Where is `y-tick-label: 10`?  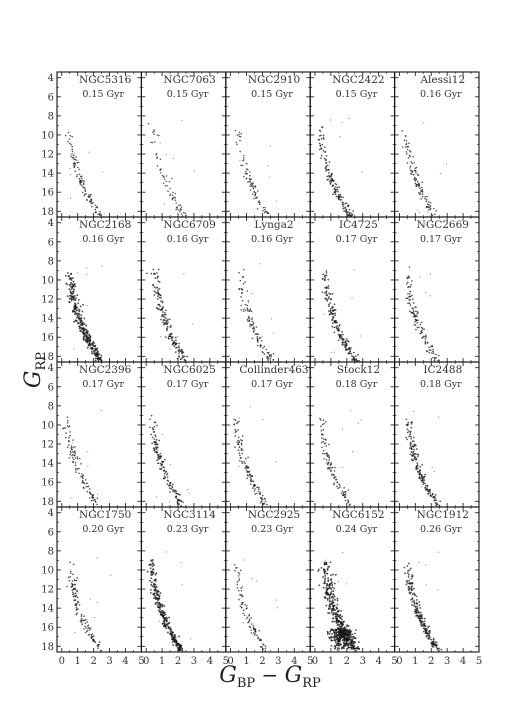 y-tick-label: 10 is located at coordinates (47, 280).